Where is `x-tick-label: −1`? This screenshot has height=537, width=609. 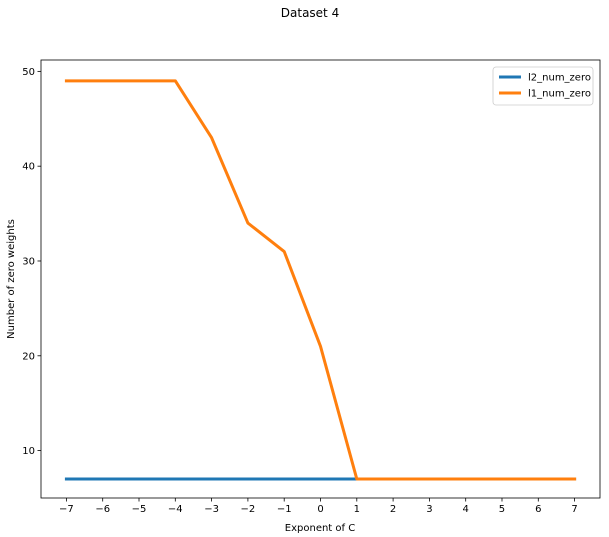 x-tick-label: −1 is located at coordinates (284, 509).